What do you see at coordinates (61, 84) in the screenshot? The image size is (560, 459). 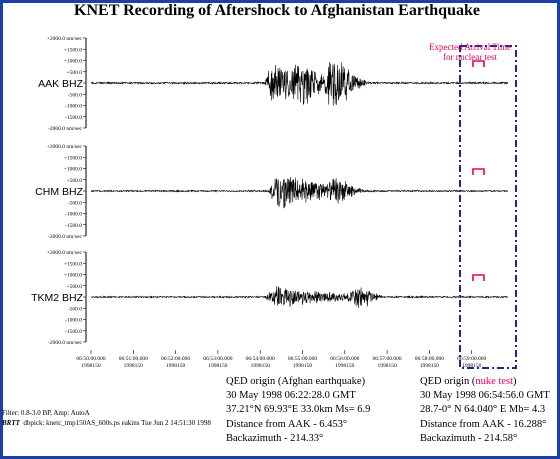 I see `channel-label: AAK BHZ` at bounding box center [61, 84].